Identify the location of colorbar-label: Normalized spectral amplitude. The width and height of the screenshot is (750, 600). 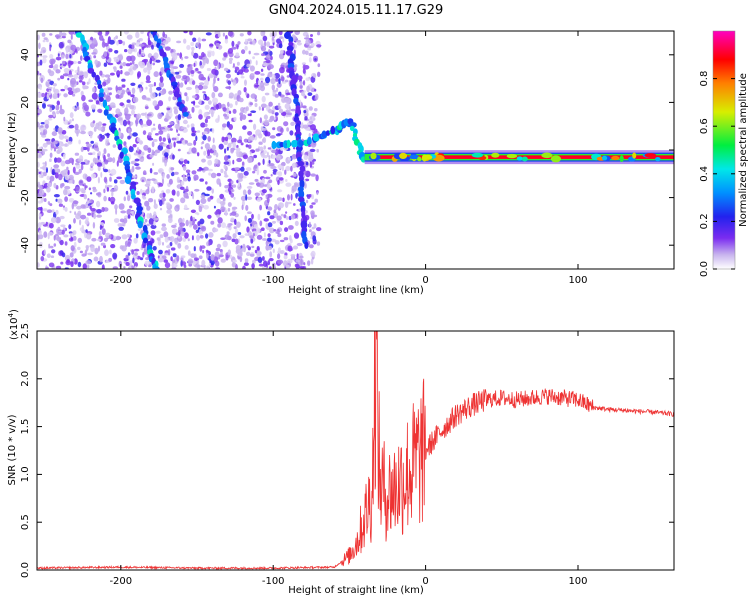
(743, 150).